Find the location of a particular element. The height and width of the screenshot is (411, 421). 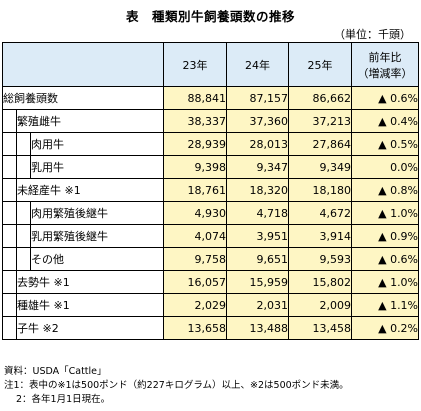

value-24: 37,360 is located at coordinates (258, 121).